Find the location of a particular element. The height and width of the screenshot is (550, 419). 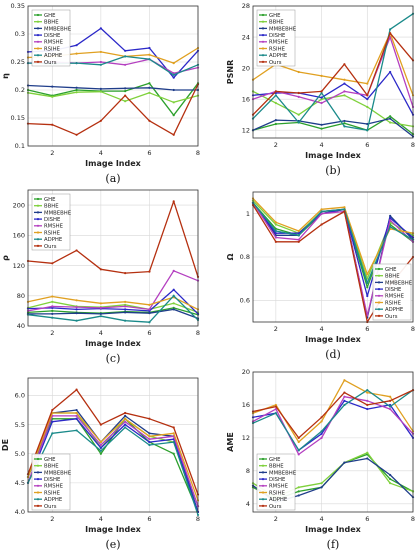

y-tick-label: 6.0 is located at coordinates (20, 396).